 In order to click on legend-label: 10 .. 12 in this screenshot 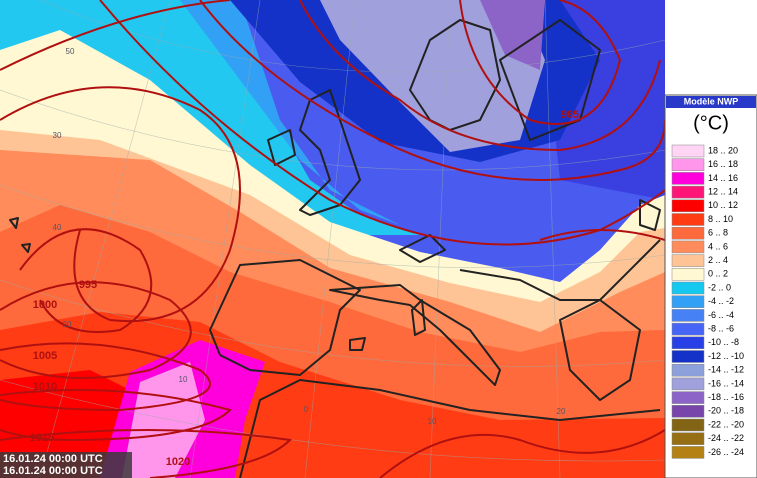, I will do `click(723, 205)`.